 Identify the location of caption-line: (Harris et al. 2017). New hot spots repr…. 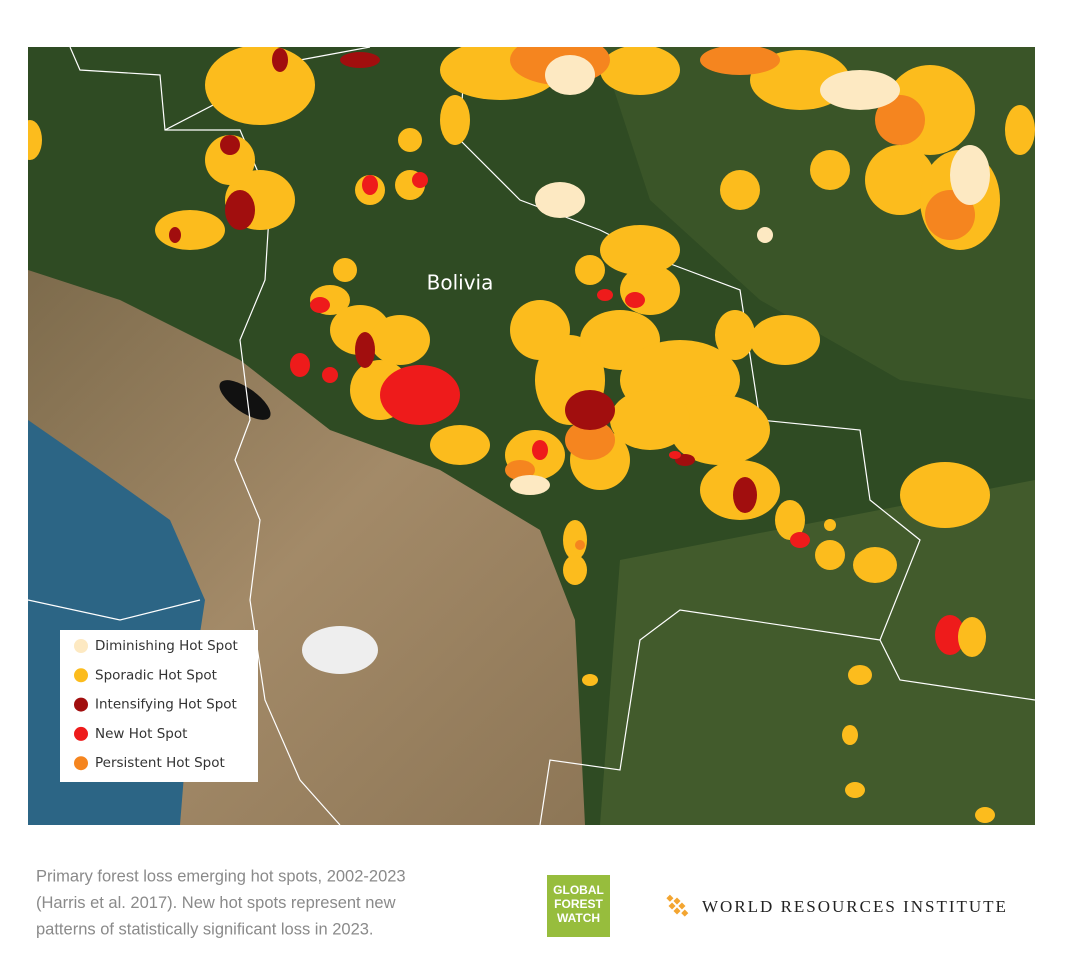
(216, 903).